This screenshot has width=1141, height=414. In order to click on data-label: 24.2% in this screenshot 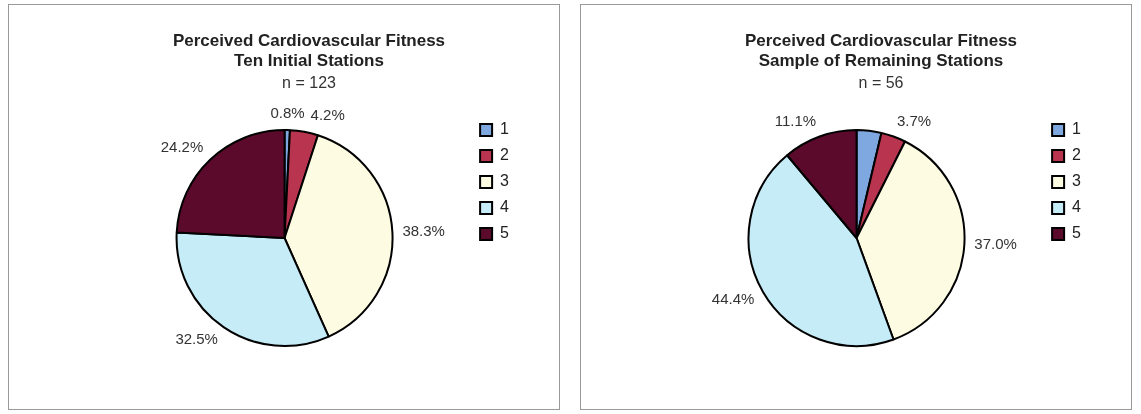, I will do `click(182, 147)`.